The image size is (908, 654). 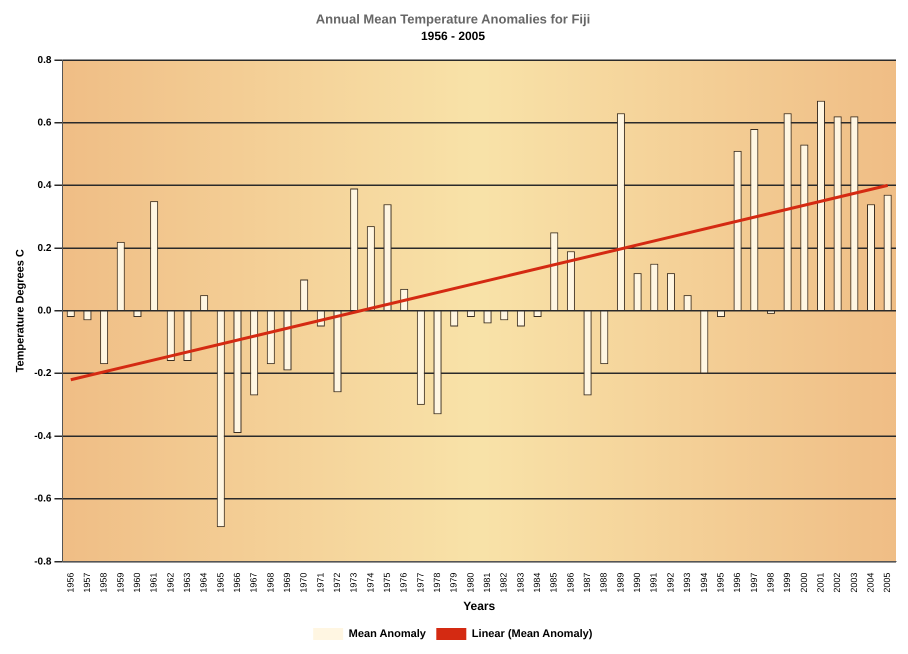 I want to click on x-tick-label: 1961, so click(x=153, y=582).